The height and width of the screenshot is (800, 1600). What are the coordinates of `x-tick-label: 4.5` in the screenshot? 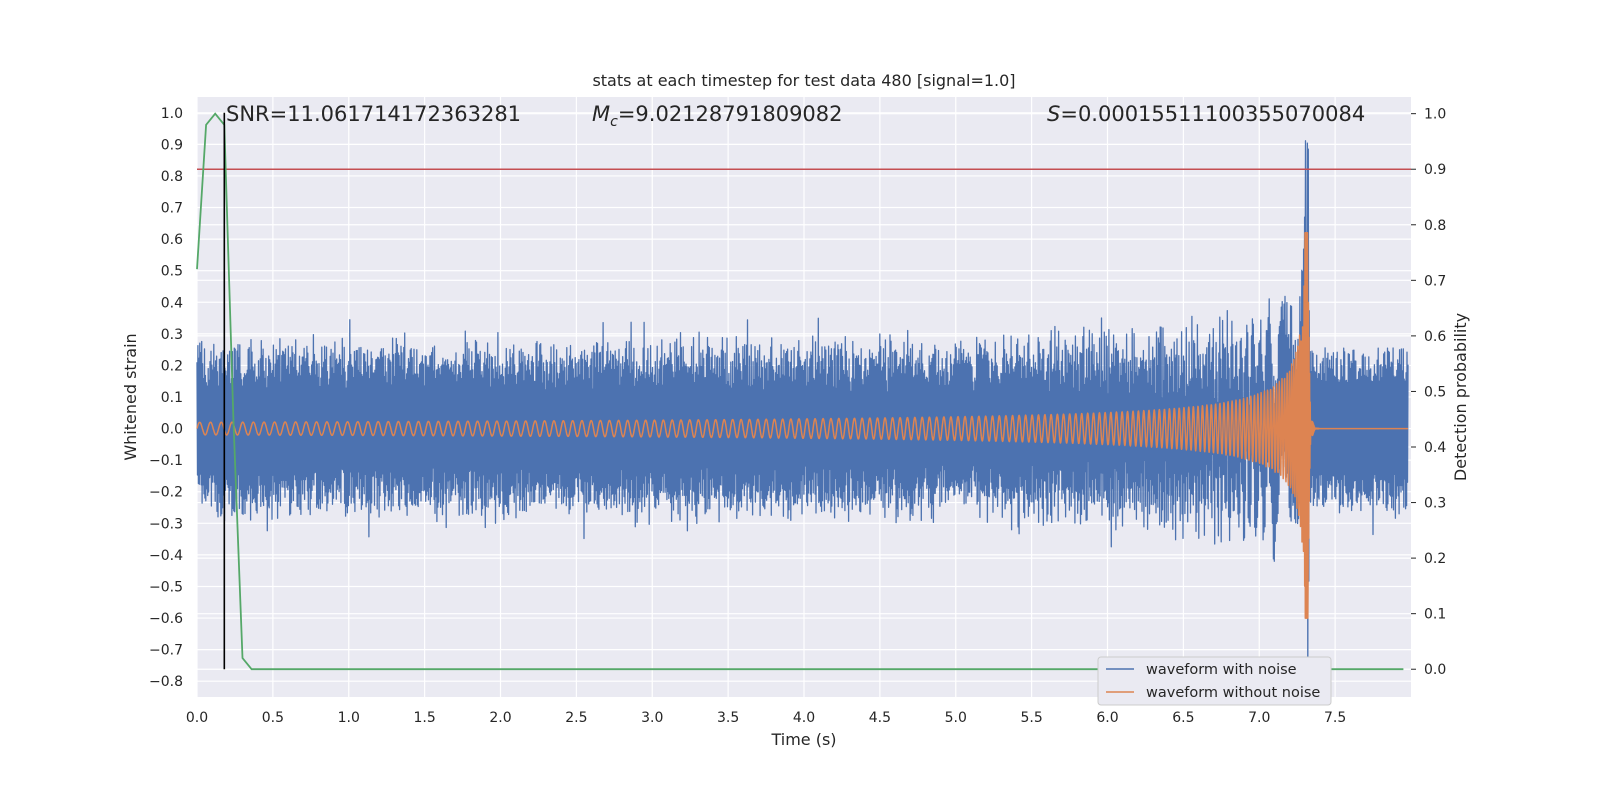 It's located at (880, 718).